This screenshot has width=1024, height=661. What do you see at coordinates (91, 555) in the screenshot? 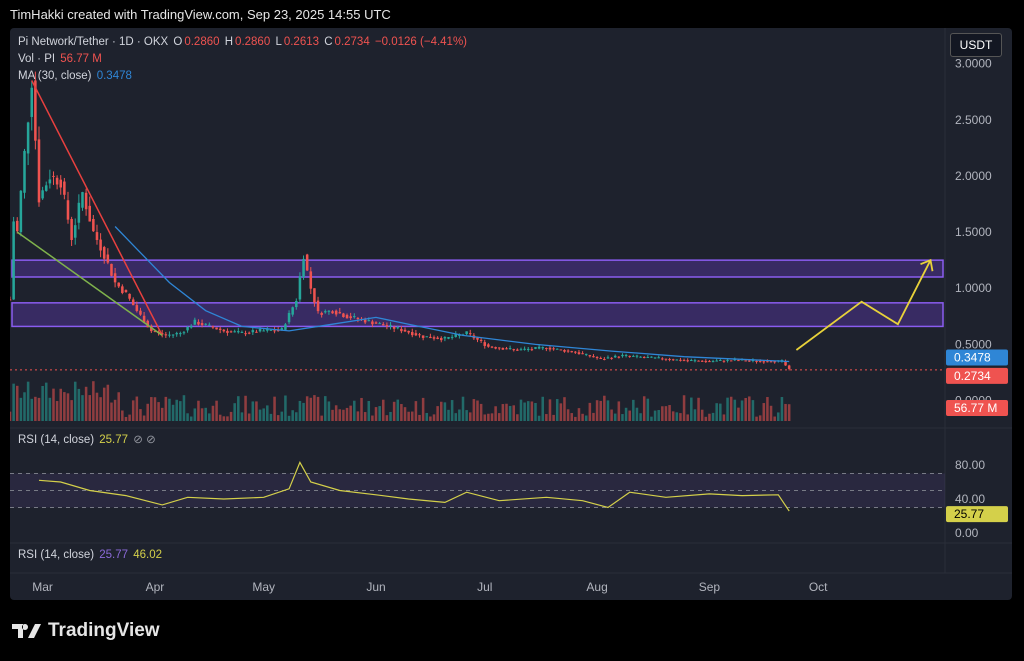
I see `rsi-legend-2: RSI (14, close) 25.77 46.02` at bounding box center [91, 555].